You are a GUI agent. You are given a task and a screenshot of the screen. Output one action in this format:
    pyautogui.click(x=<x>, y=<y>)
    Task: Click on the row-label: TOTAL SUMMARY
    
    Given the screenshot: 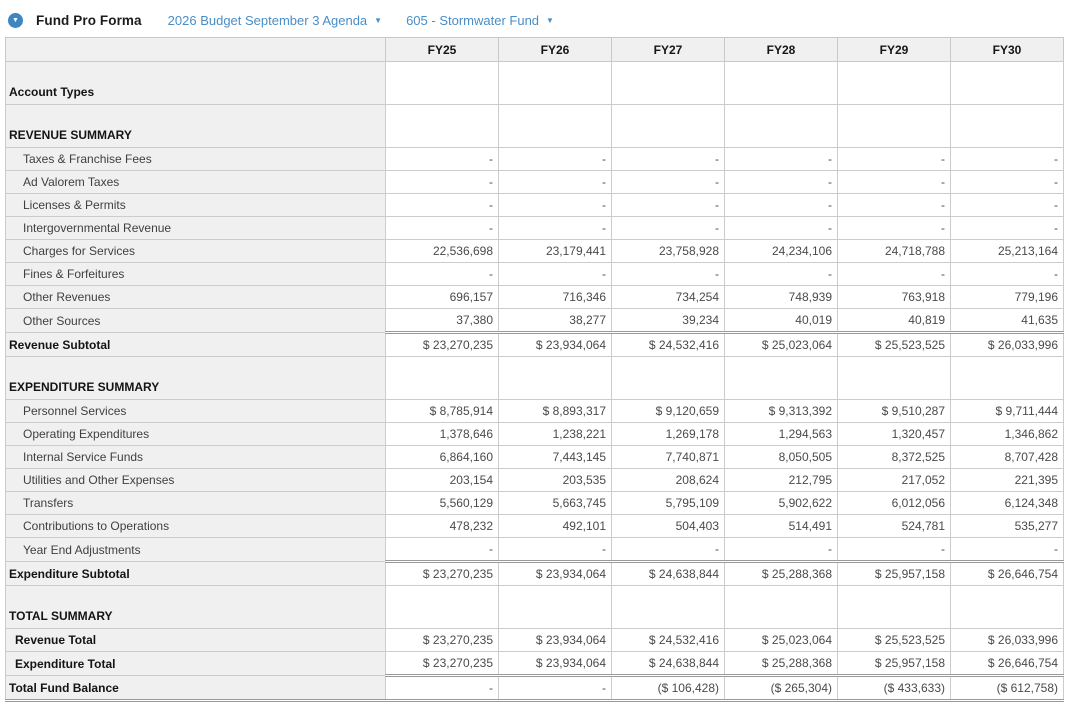 What is the action you would take?
    pyautogui.click(x=195, y=607)
    